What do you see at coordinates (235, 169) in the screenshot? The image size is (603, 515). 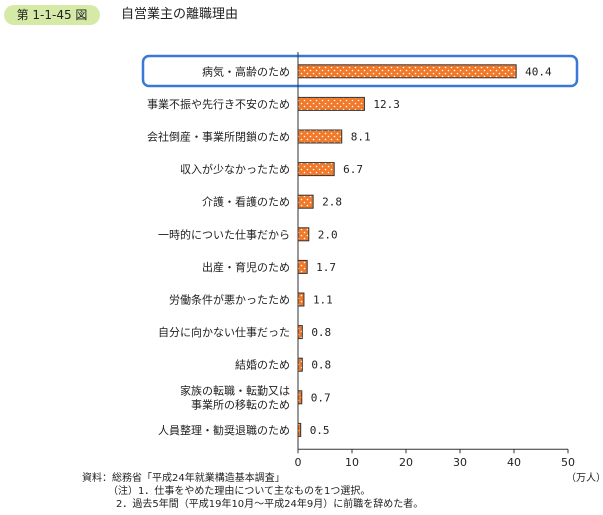 I see `category-label: 収入が少なかったため` at bounding box center [235, 169].